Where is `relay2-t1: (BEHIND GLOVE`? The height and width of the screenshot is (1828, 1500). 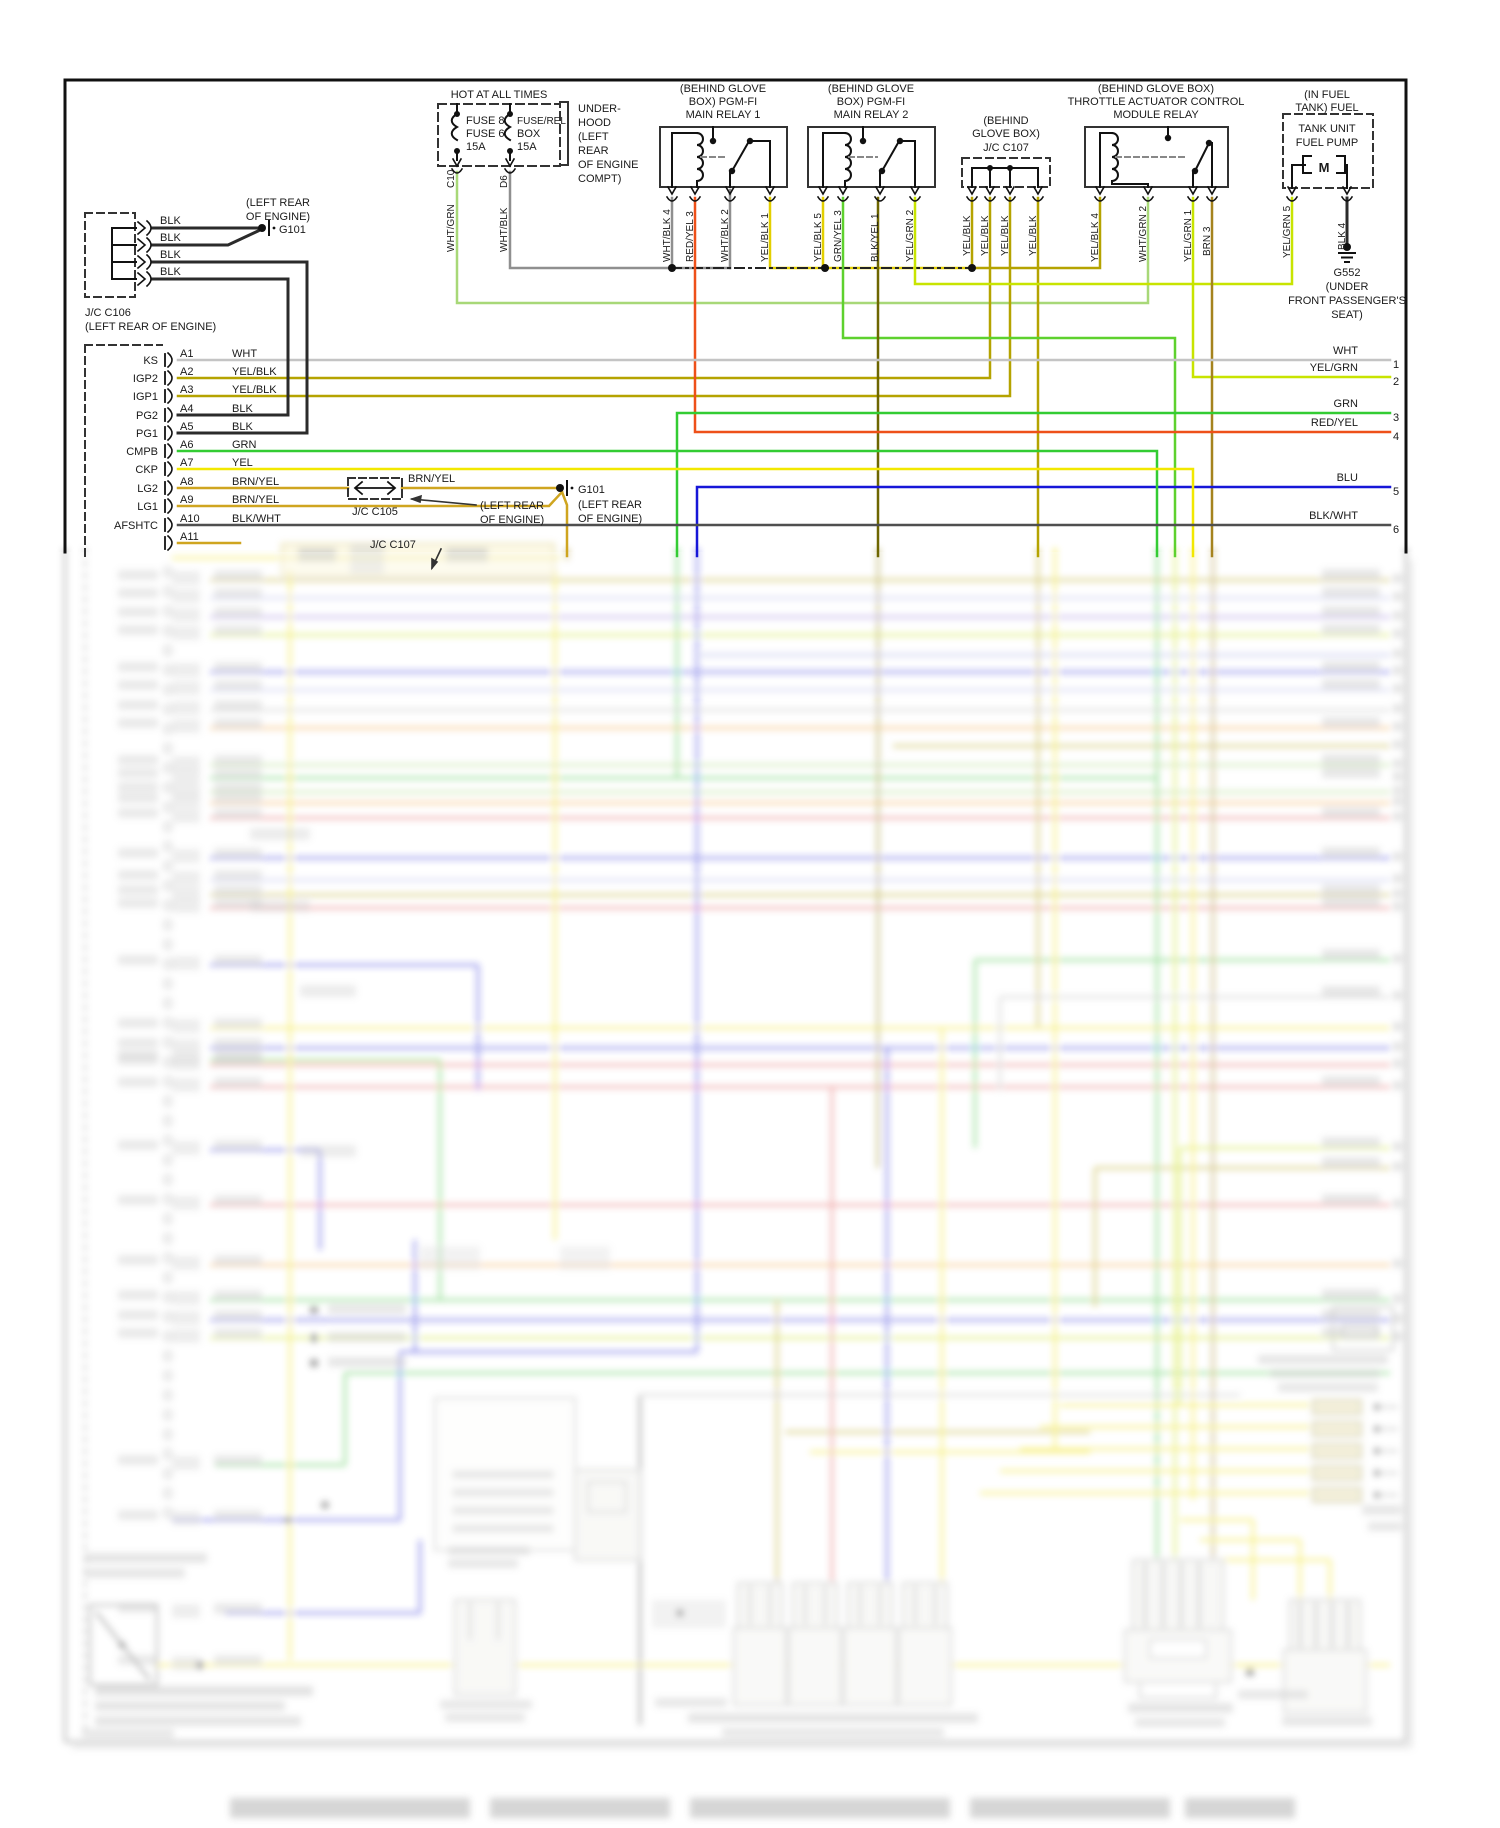
relay2-t1: (BEHIND GLOVE is located at coordinates (871, 89).